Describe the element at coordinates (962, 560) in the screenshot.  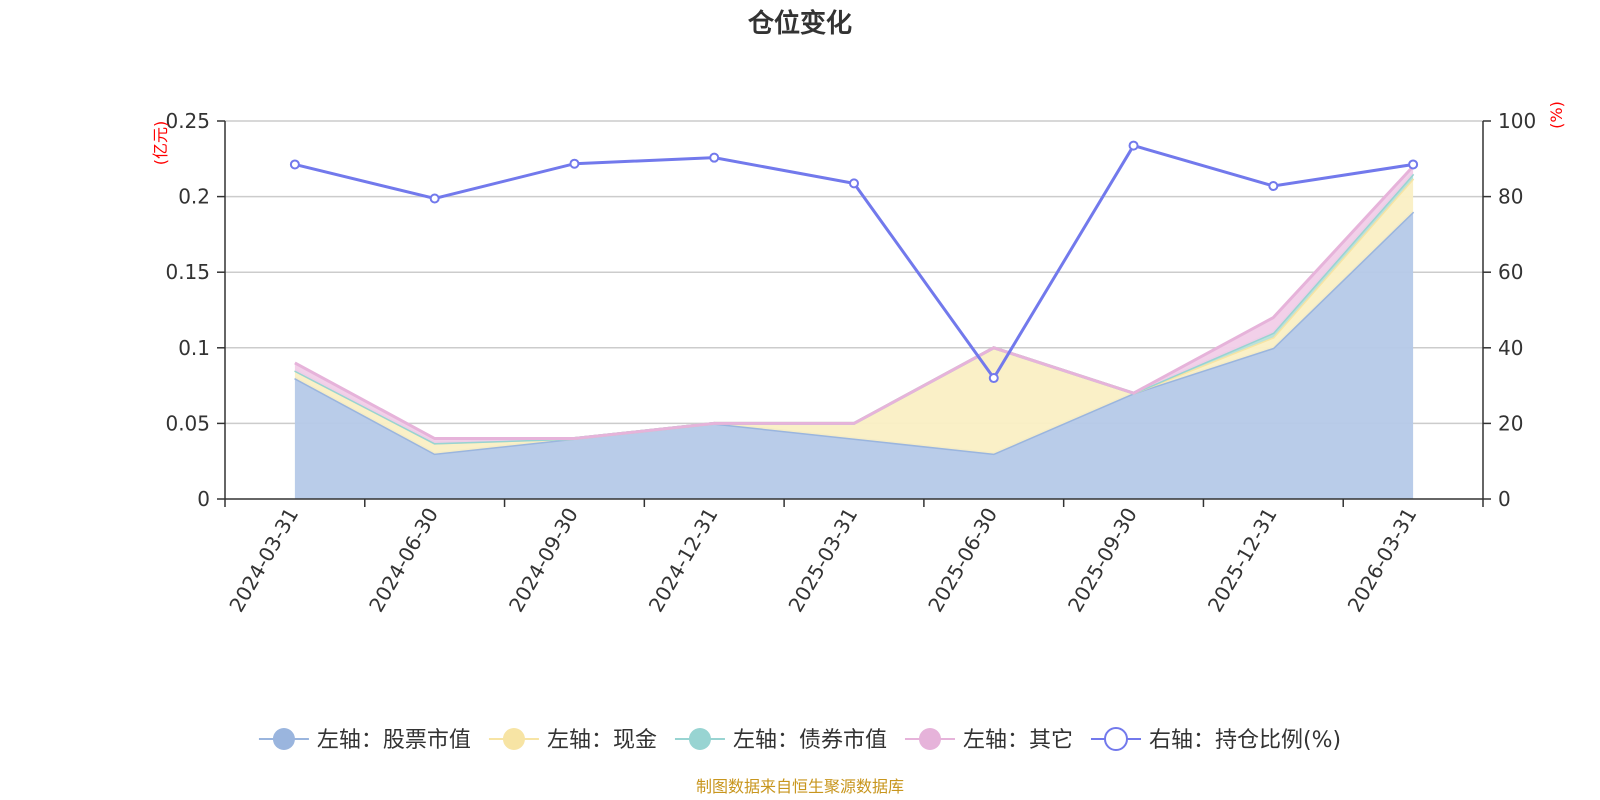
I see `x-axis-label: 2025-06-30` at that location.